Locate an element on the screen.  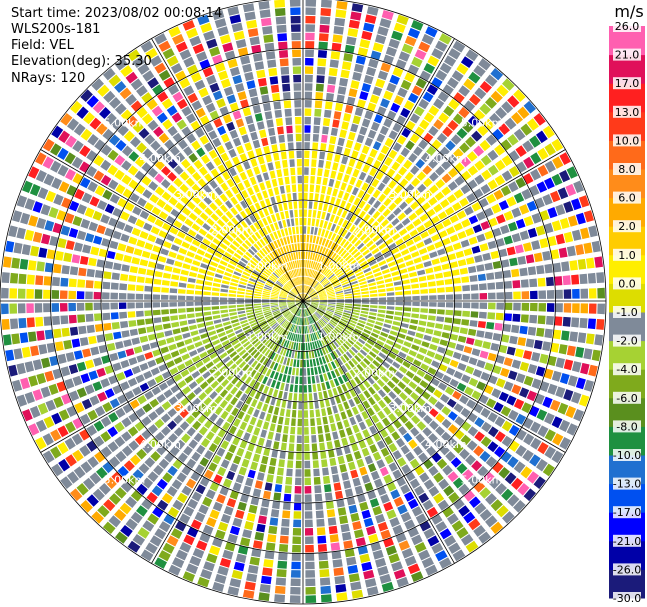
colorbar-tick-bg is located at coordinates (627, 340).